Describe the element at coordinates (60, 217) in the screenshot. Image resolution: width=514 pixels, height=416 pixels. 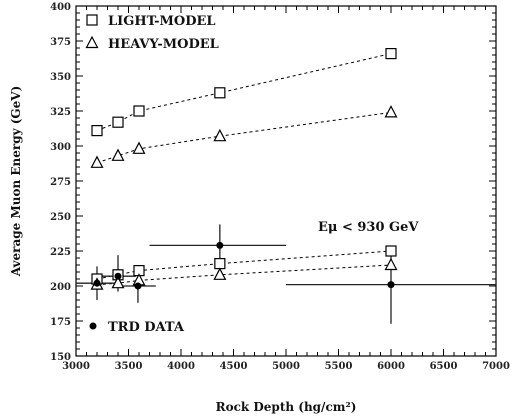
I see `y-tick-label: 250` at that location.